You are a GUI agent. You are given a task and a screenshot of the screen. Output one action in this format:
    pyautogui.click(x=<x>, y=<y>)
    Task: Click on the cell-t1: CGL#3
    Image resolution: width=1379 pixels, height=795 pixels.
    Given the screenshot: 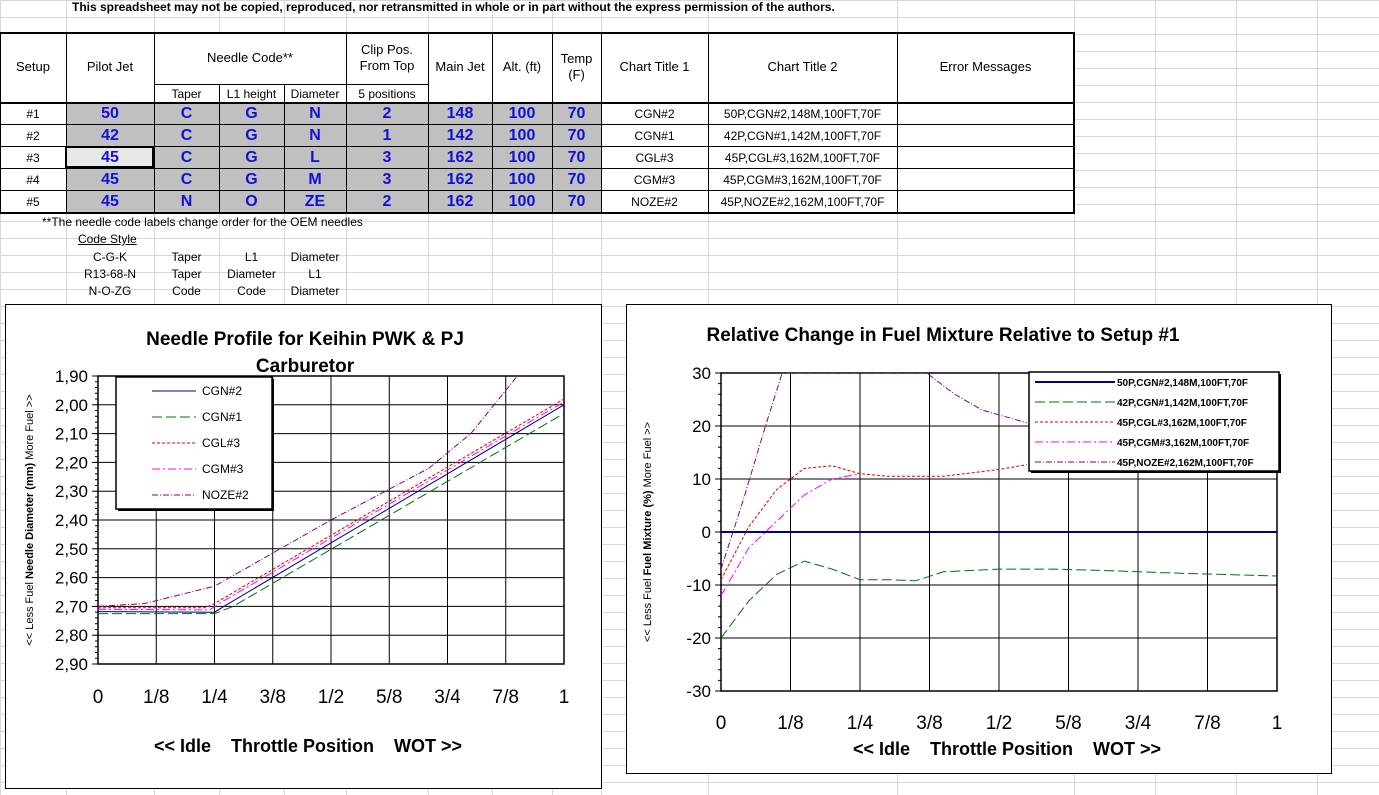 What is the action you would take?
    pyautogui.click(x=654, y=158)
    